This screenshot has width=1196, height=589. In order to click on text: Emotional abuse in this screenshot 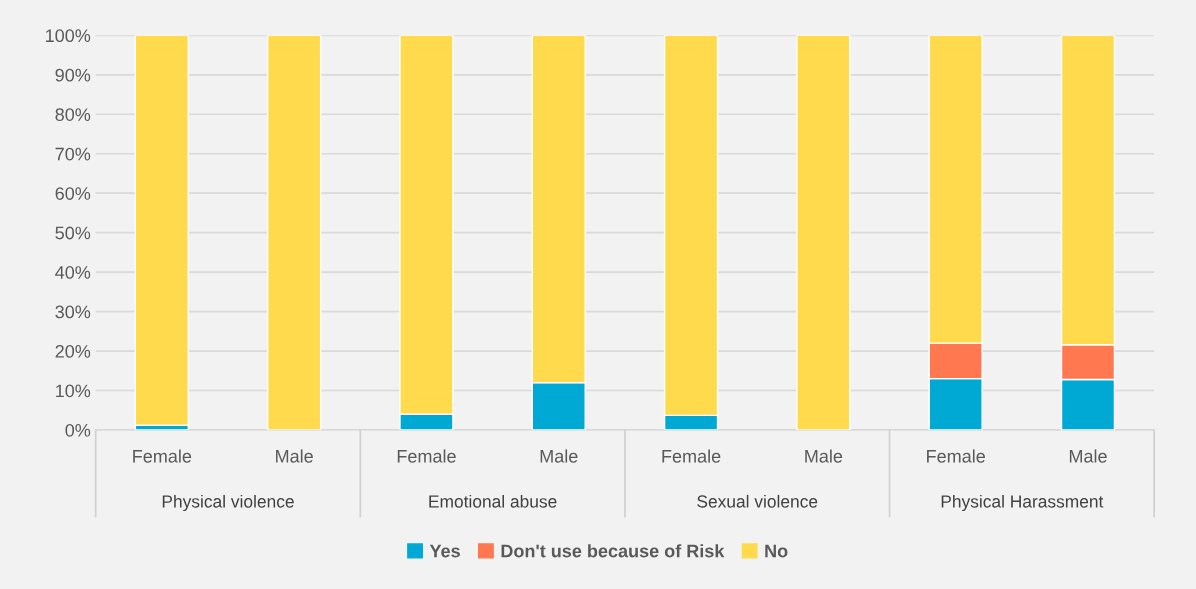, I will do `click(493, 501)`.